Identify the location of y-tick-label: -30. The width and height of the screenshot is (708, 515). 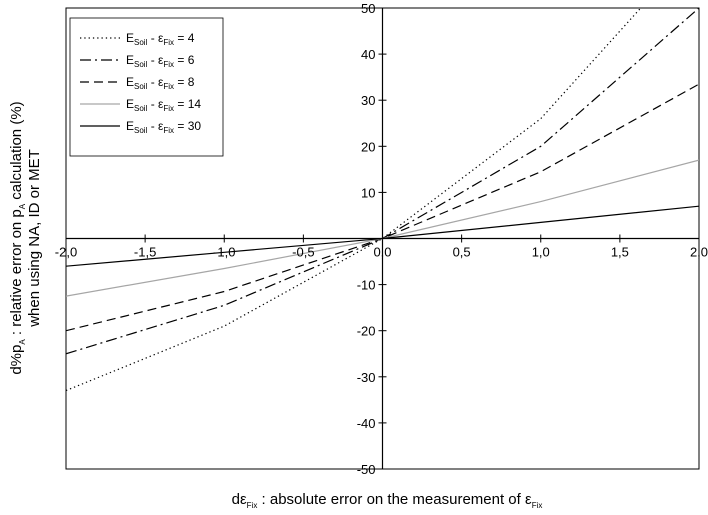
(366, 377).